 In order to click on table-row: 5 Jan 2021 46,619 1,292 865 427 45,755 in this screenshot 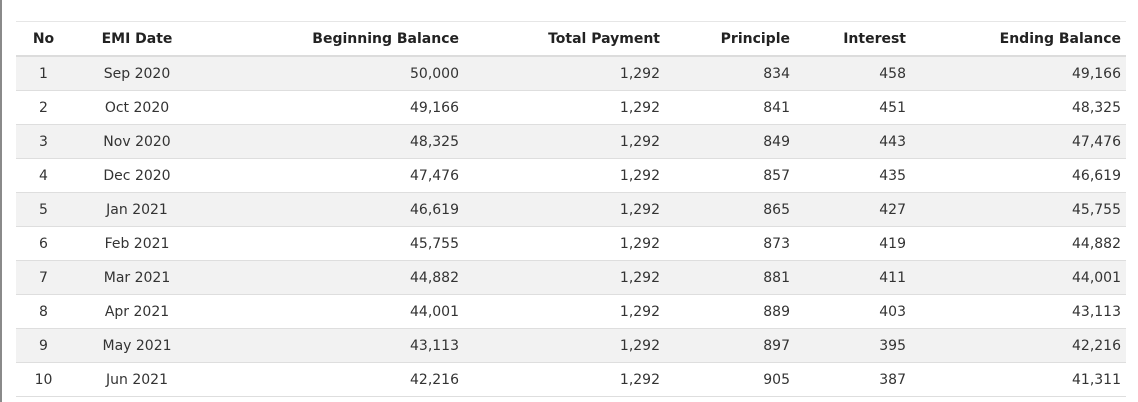, I will do `click(571, 209)`.